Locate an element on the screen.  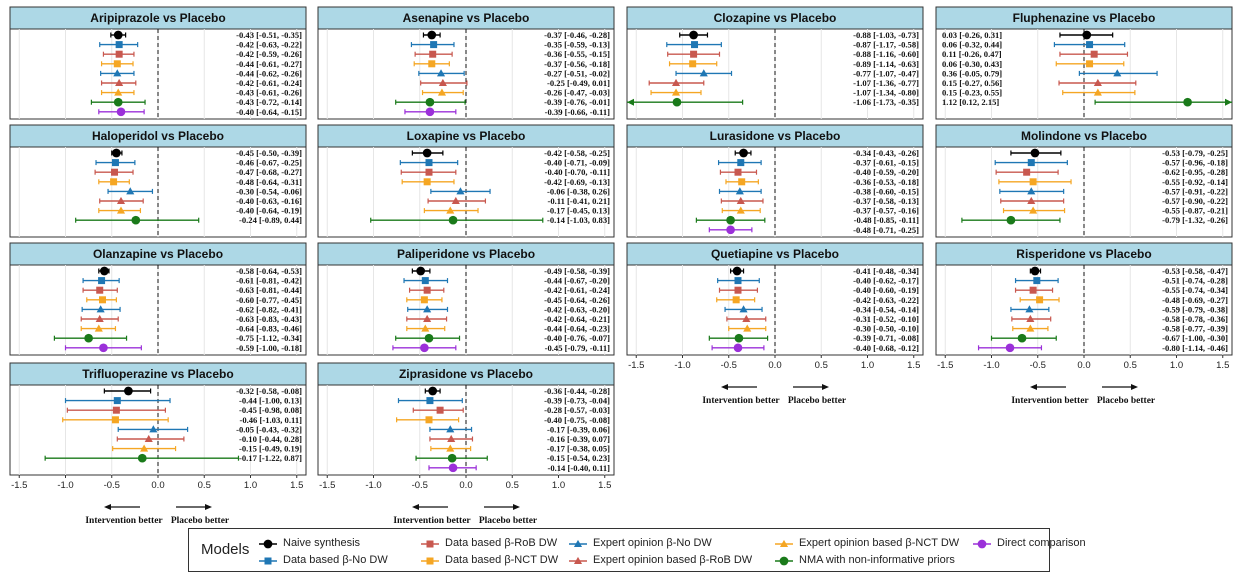
estimate-label: -0.39 [-0.66, -0.11] is located at coordinates (578, 112).